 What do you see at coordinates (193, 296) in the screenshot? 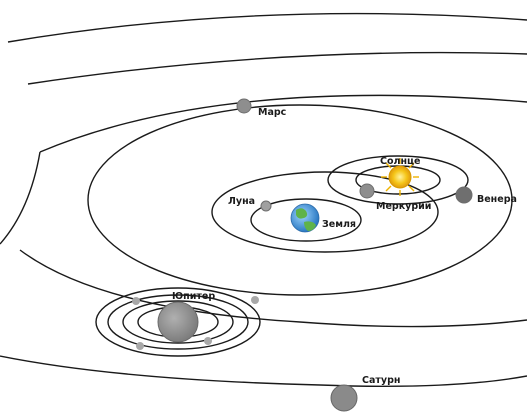
I see `jupiter-label: Юпитер` at bounding box center [193, 296].